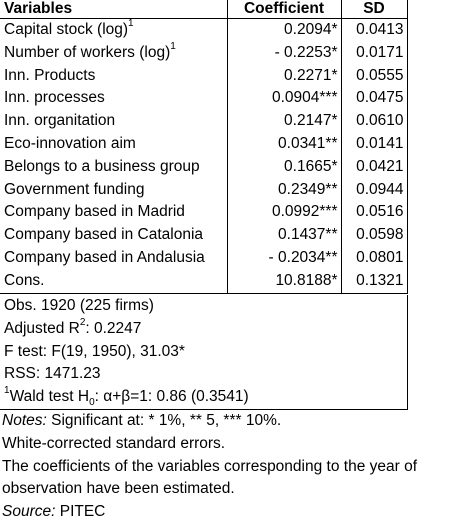 This screenshot has width=474, height=526. What do you see at coordinates (374, 76) in the screenshot?
I see `sd-cell: 0.0555` at bounding box center [374, 76].